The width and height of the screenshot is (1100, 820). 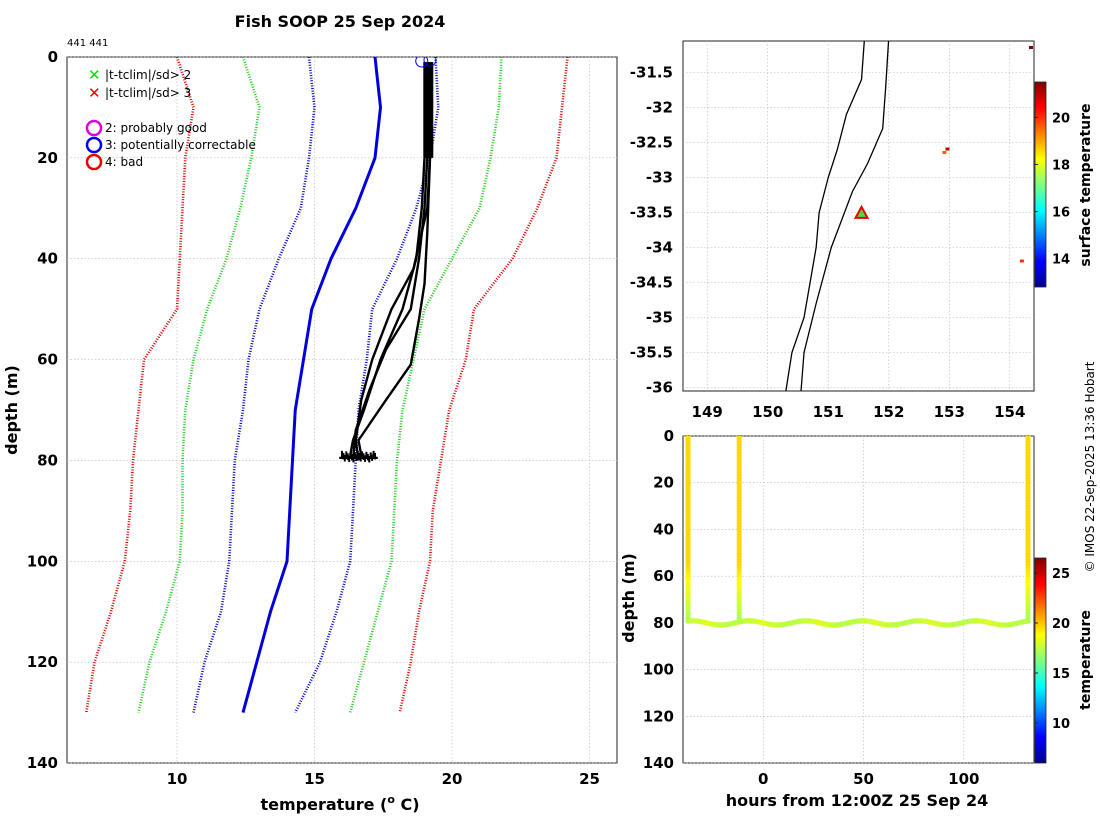 I want to click on profile-x-axis-label-main: temperature (, so click(x=323, y=804).